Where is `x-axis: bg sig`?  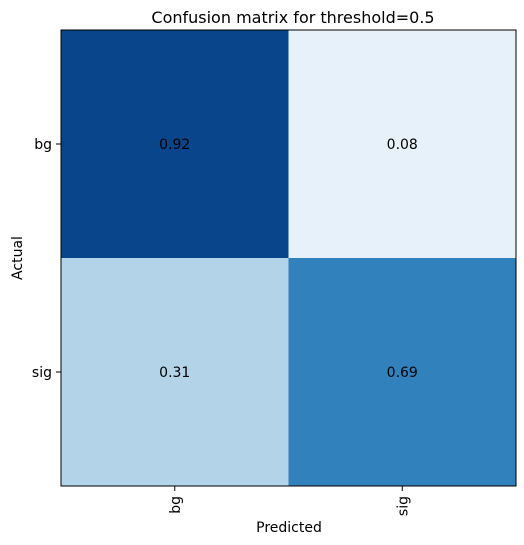 x-axis: bg sig is located at coordinates (289, 501).